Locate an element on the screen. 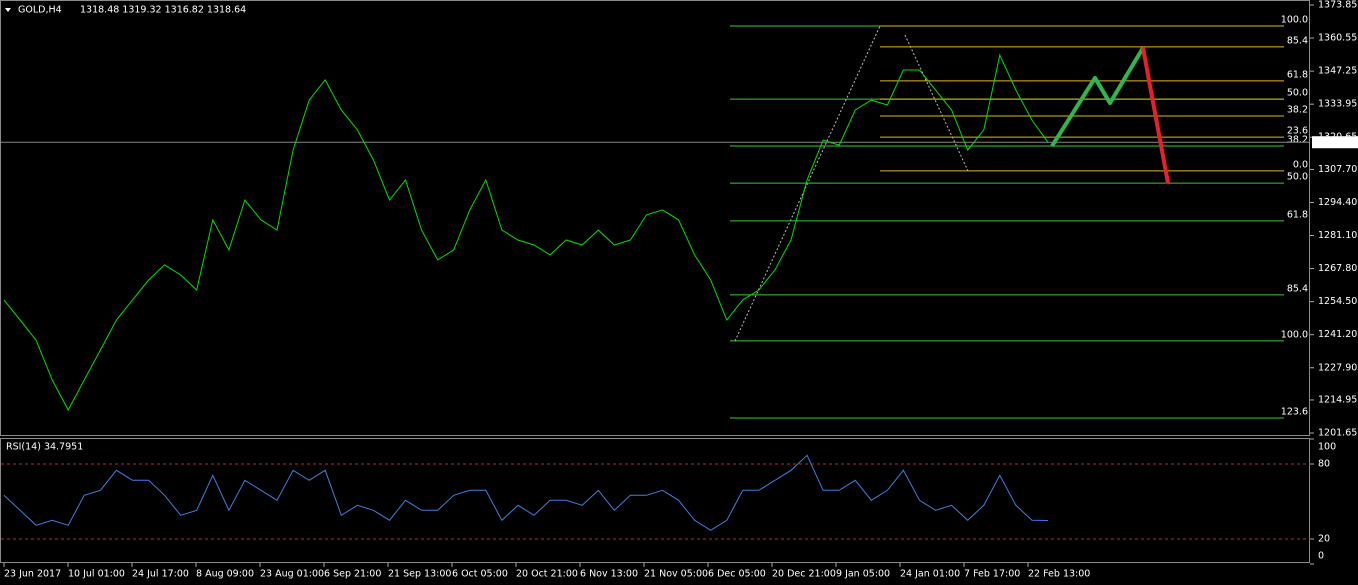  y-tick-label: 1347.25 is located at coordinates (1337, 71).